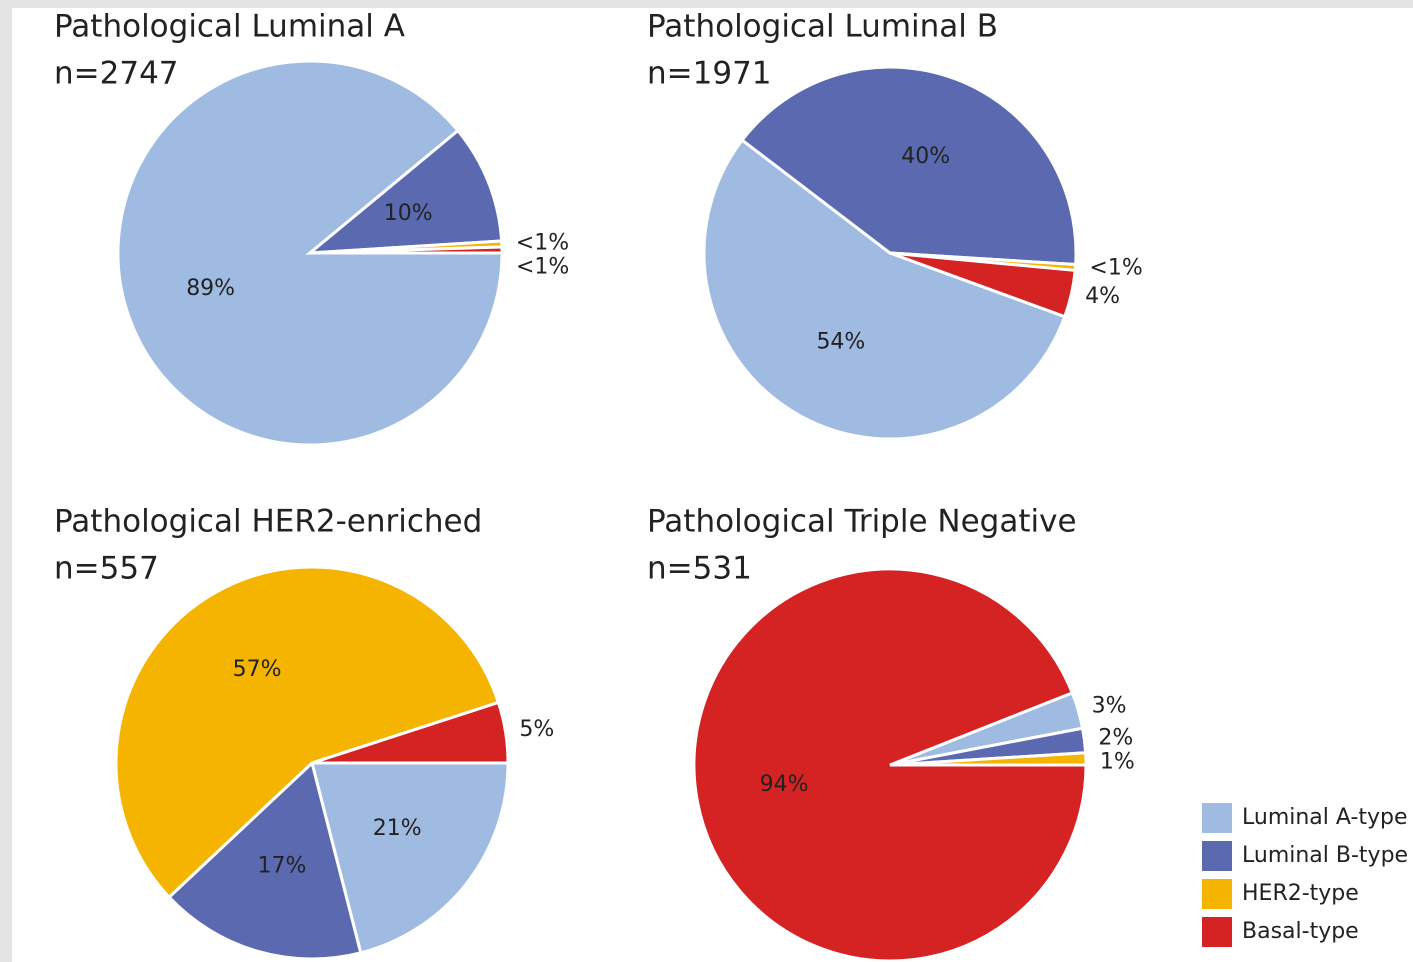 This screenshot has height=962, width=1413. Describe the element at coordinates (822, 27) in the screenshot. I see `chart-title: Pathological Luminal B` at that location.